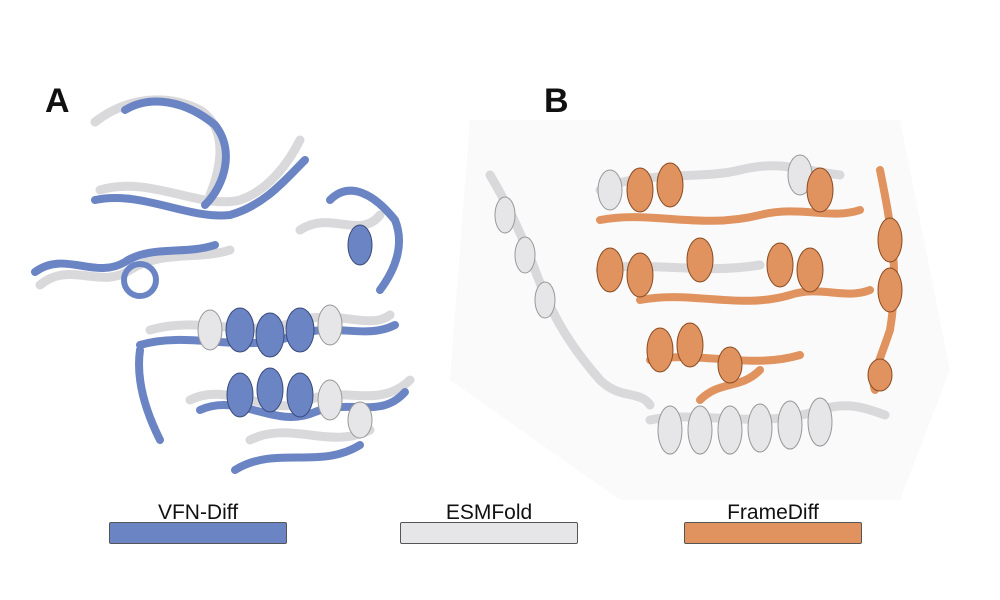 This screenshot has width=1000, height=600. What do you see at coordinates (489, 522) in the screenshot?
I see `legend-esmfold: ESMFold` at bounding box center [489, 522].